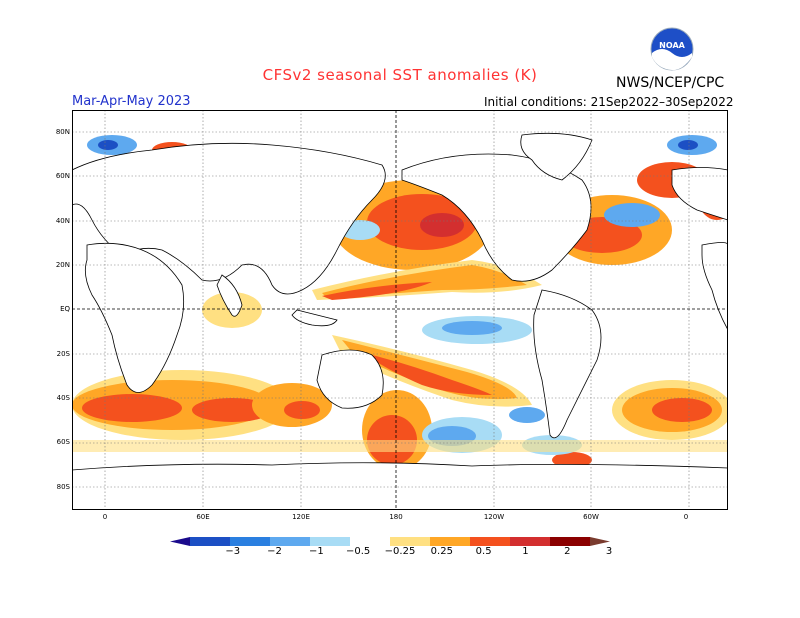 This screenshot has height=618, width=800. What do you see at coordinates (316, 551) in the screenshot?
I see `colorbar-label: −1` at bounding box center [316, 551].